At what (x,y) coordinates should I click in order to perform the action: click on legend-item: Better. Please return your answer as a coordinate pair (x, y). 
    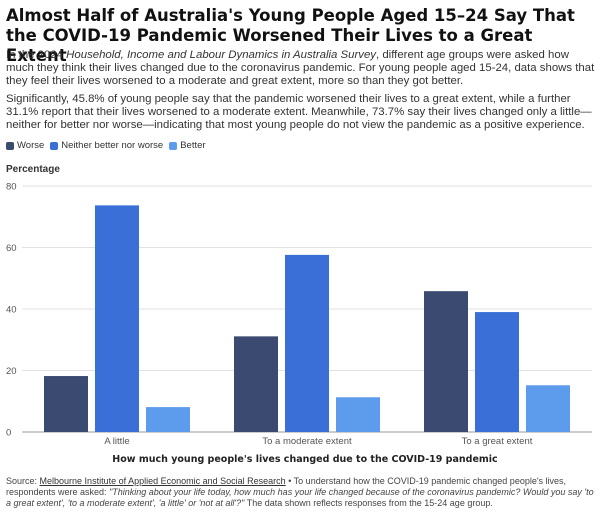
    Looking at the image, I should click on (187, 145).